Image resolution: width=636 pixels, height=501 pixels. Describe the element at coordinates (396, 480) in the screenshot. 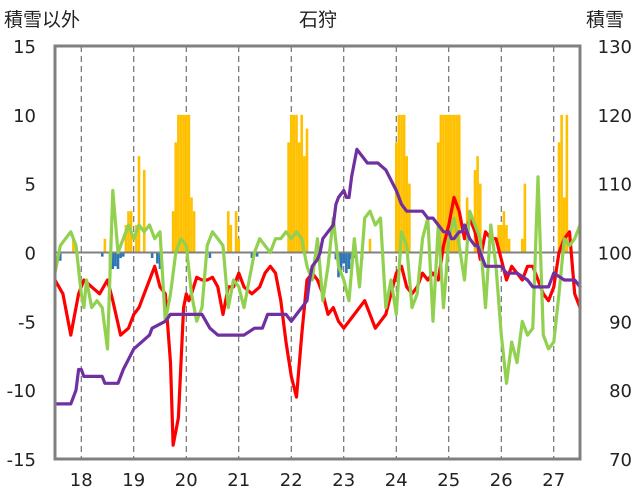

I see `x-tick-label: 24` at that location.